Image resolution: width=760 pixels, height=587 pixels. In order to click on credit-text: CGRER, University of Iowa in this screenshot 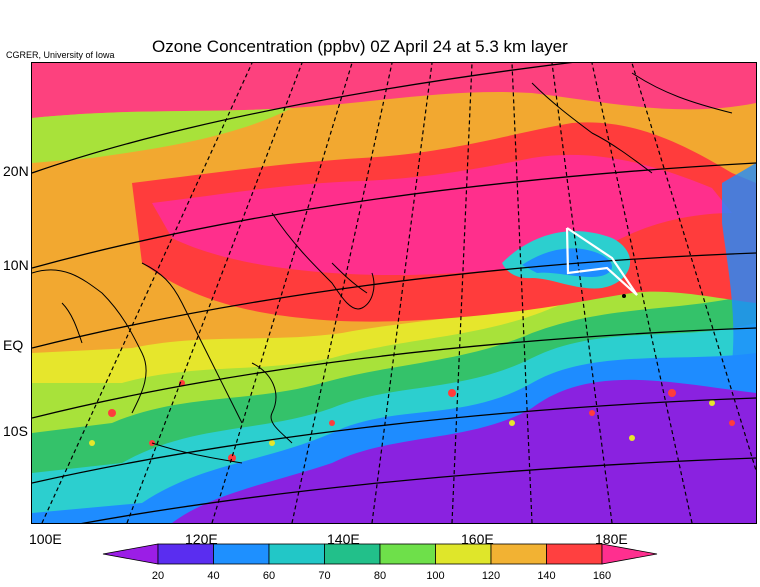, I will do `click(60, 55)`.